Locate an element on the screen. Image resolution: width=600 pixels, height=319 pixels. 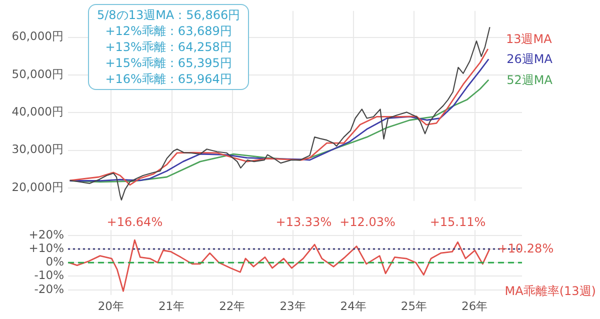
annotation: +15%乖離：65,395円 is located at coordinates (168, 63).